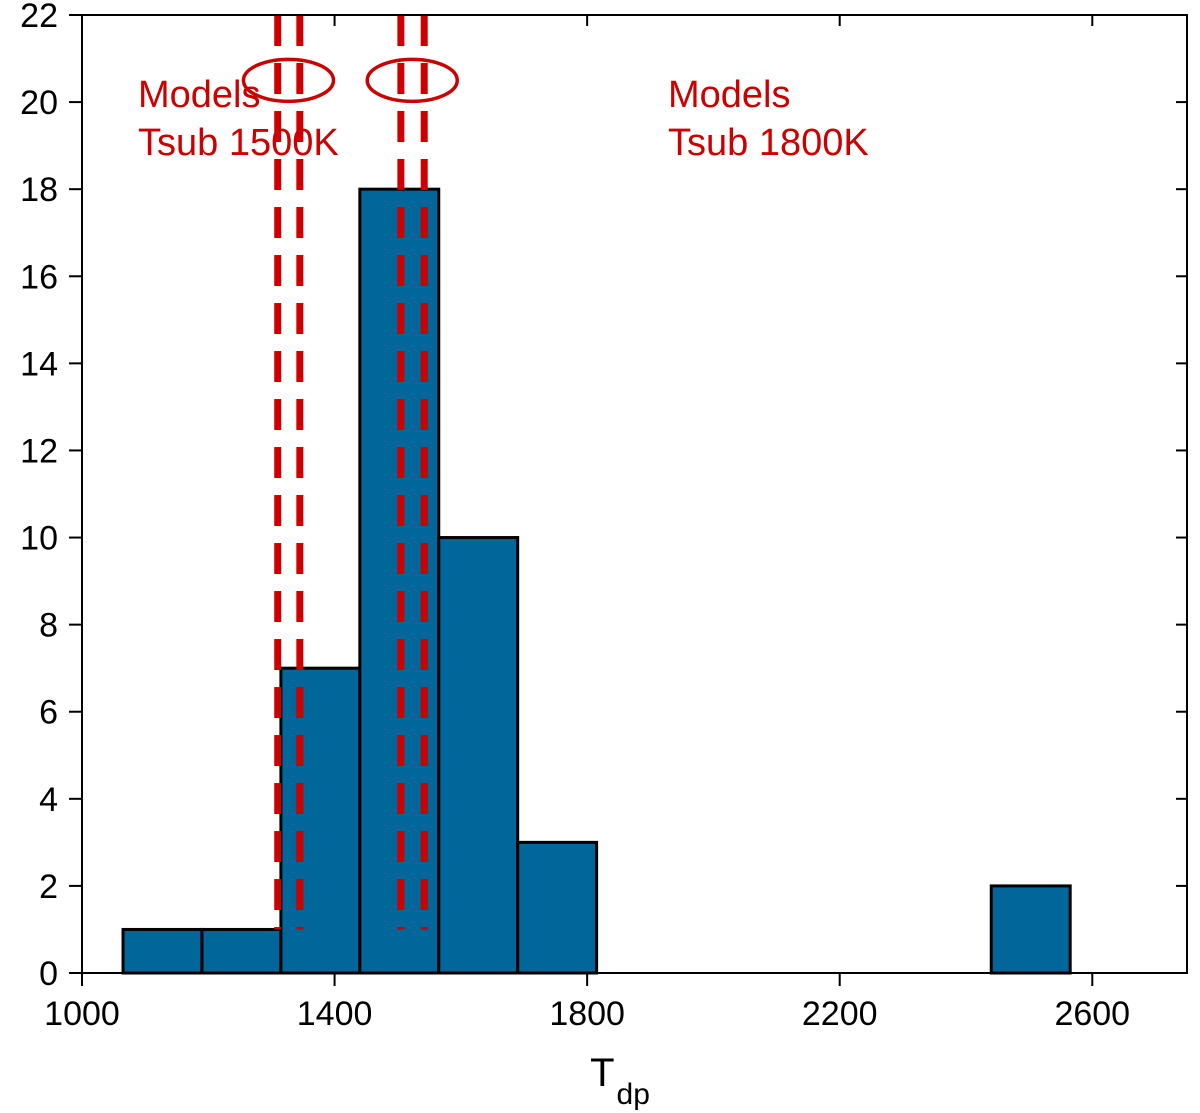 The image size is (1200, 1113). Describe the element at coordinates (48, 800) in the screenshot. I see `y-tick-label-2: 4` at that location.